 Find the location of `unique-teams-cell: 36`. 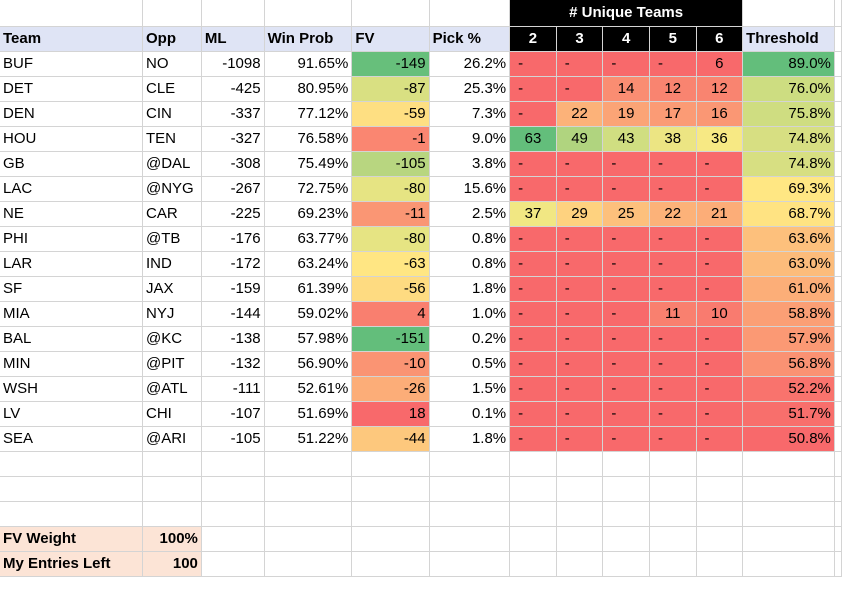

unique-teams-cell: 36 is located at coordinates (720, 139).